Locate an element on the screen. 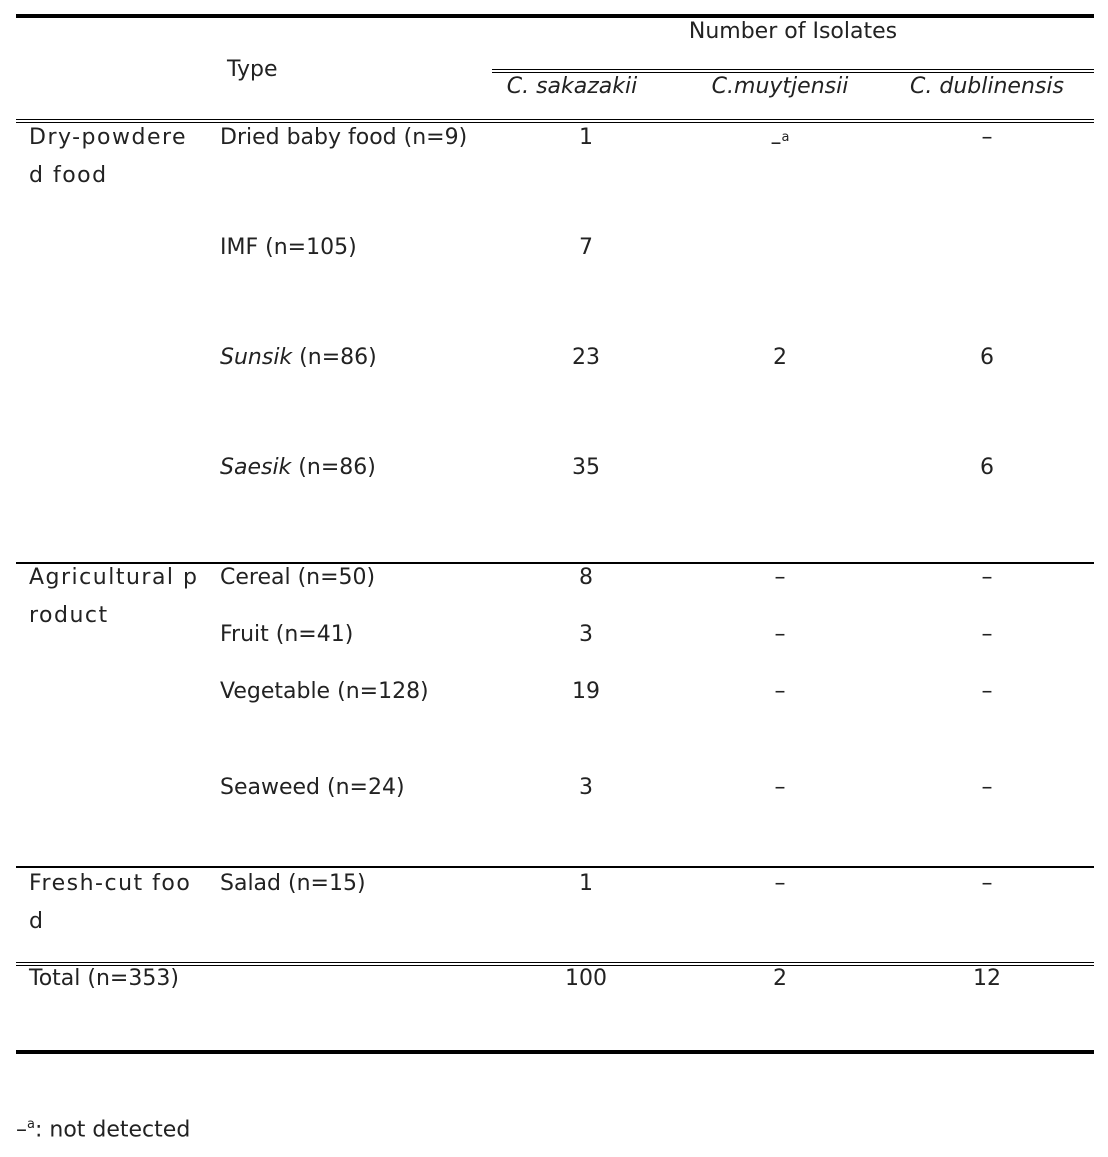 The image size is (1108, 1157). cell-text: 8 is located at coordinates (586, 577).